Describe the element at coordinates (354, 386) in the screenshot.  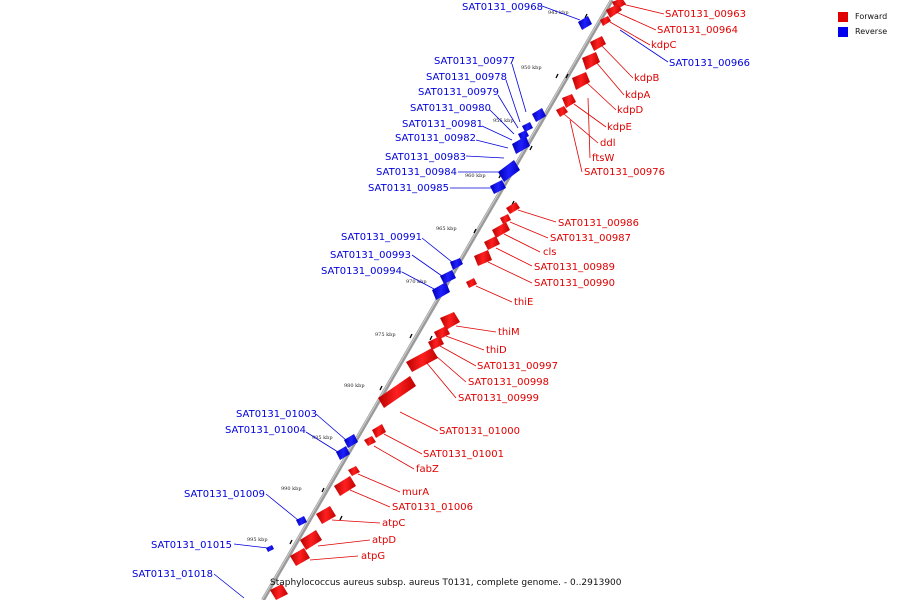
I see `tick-label: 980 kbp` at that location.